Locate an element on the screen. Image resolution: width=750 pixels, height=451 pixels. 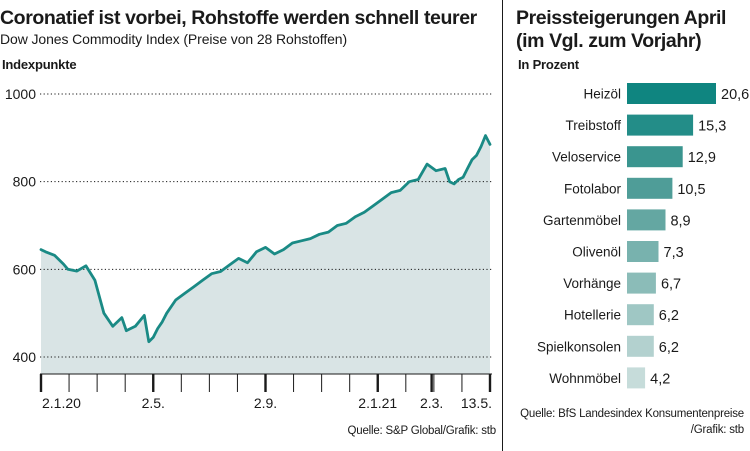
bar-value-label-3: 10,5 is located at coordinates (691, 190).